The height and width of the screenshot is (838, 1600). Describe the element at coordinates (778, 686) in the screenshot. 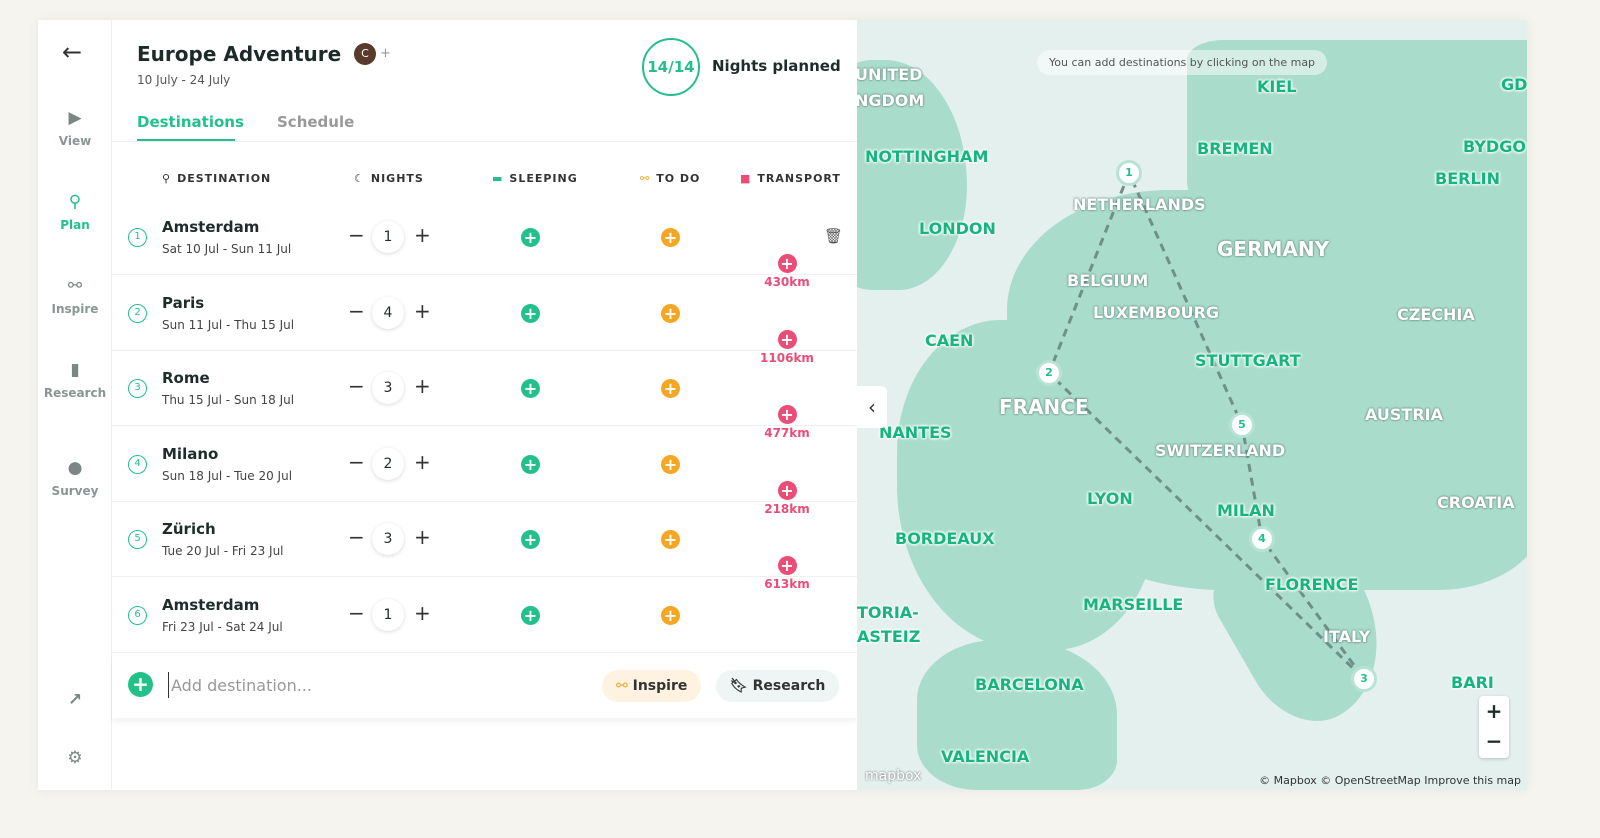

I see `research-button: 🔖︎ Research` at that location.